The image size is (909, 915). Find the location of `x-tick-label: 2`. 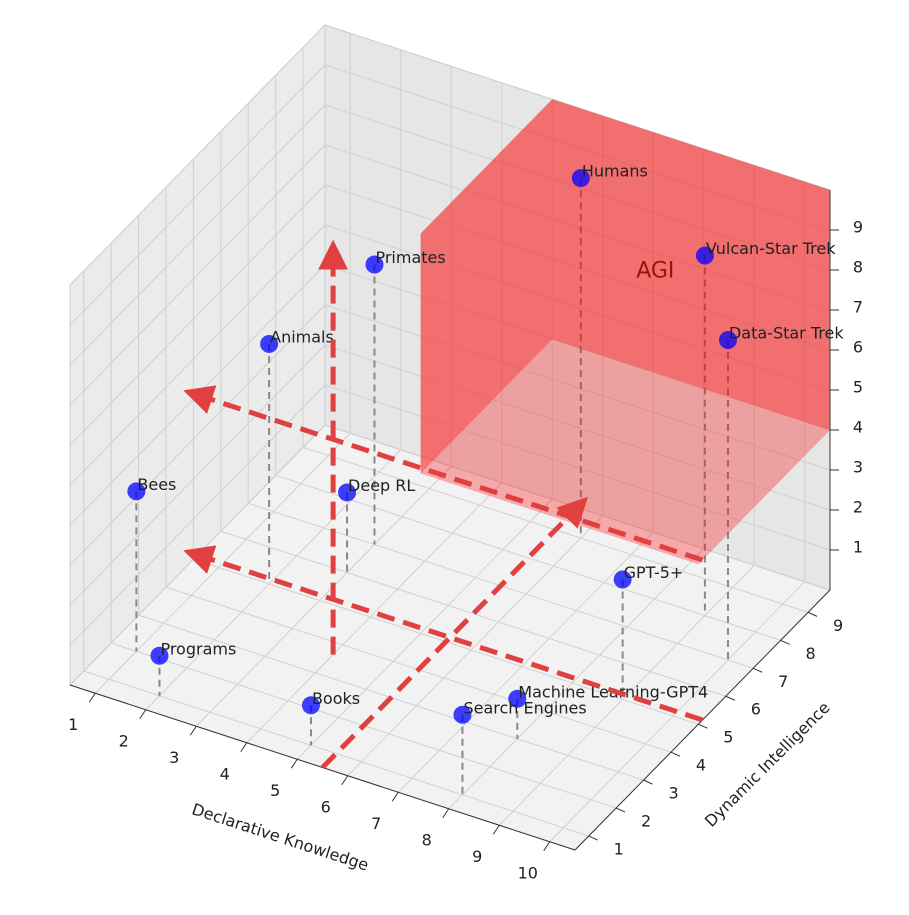

x-tick-label: 2 is located at coordinates (124, 740).